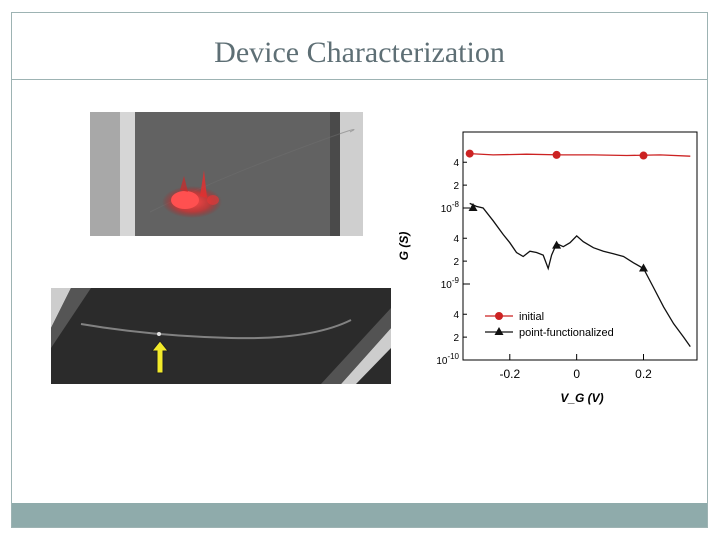 This screenshot has width=720, height=540. I want to click on x-tick-label: 0, so click(576, 374).